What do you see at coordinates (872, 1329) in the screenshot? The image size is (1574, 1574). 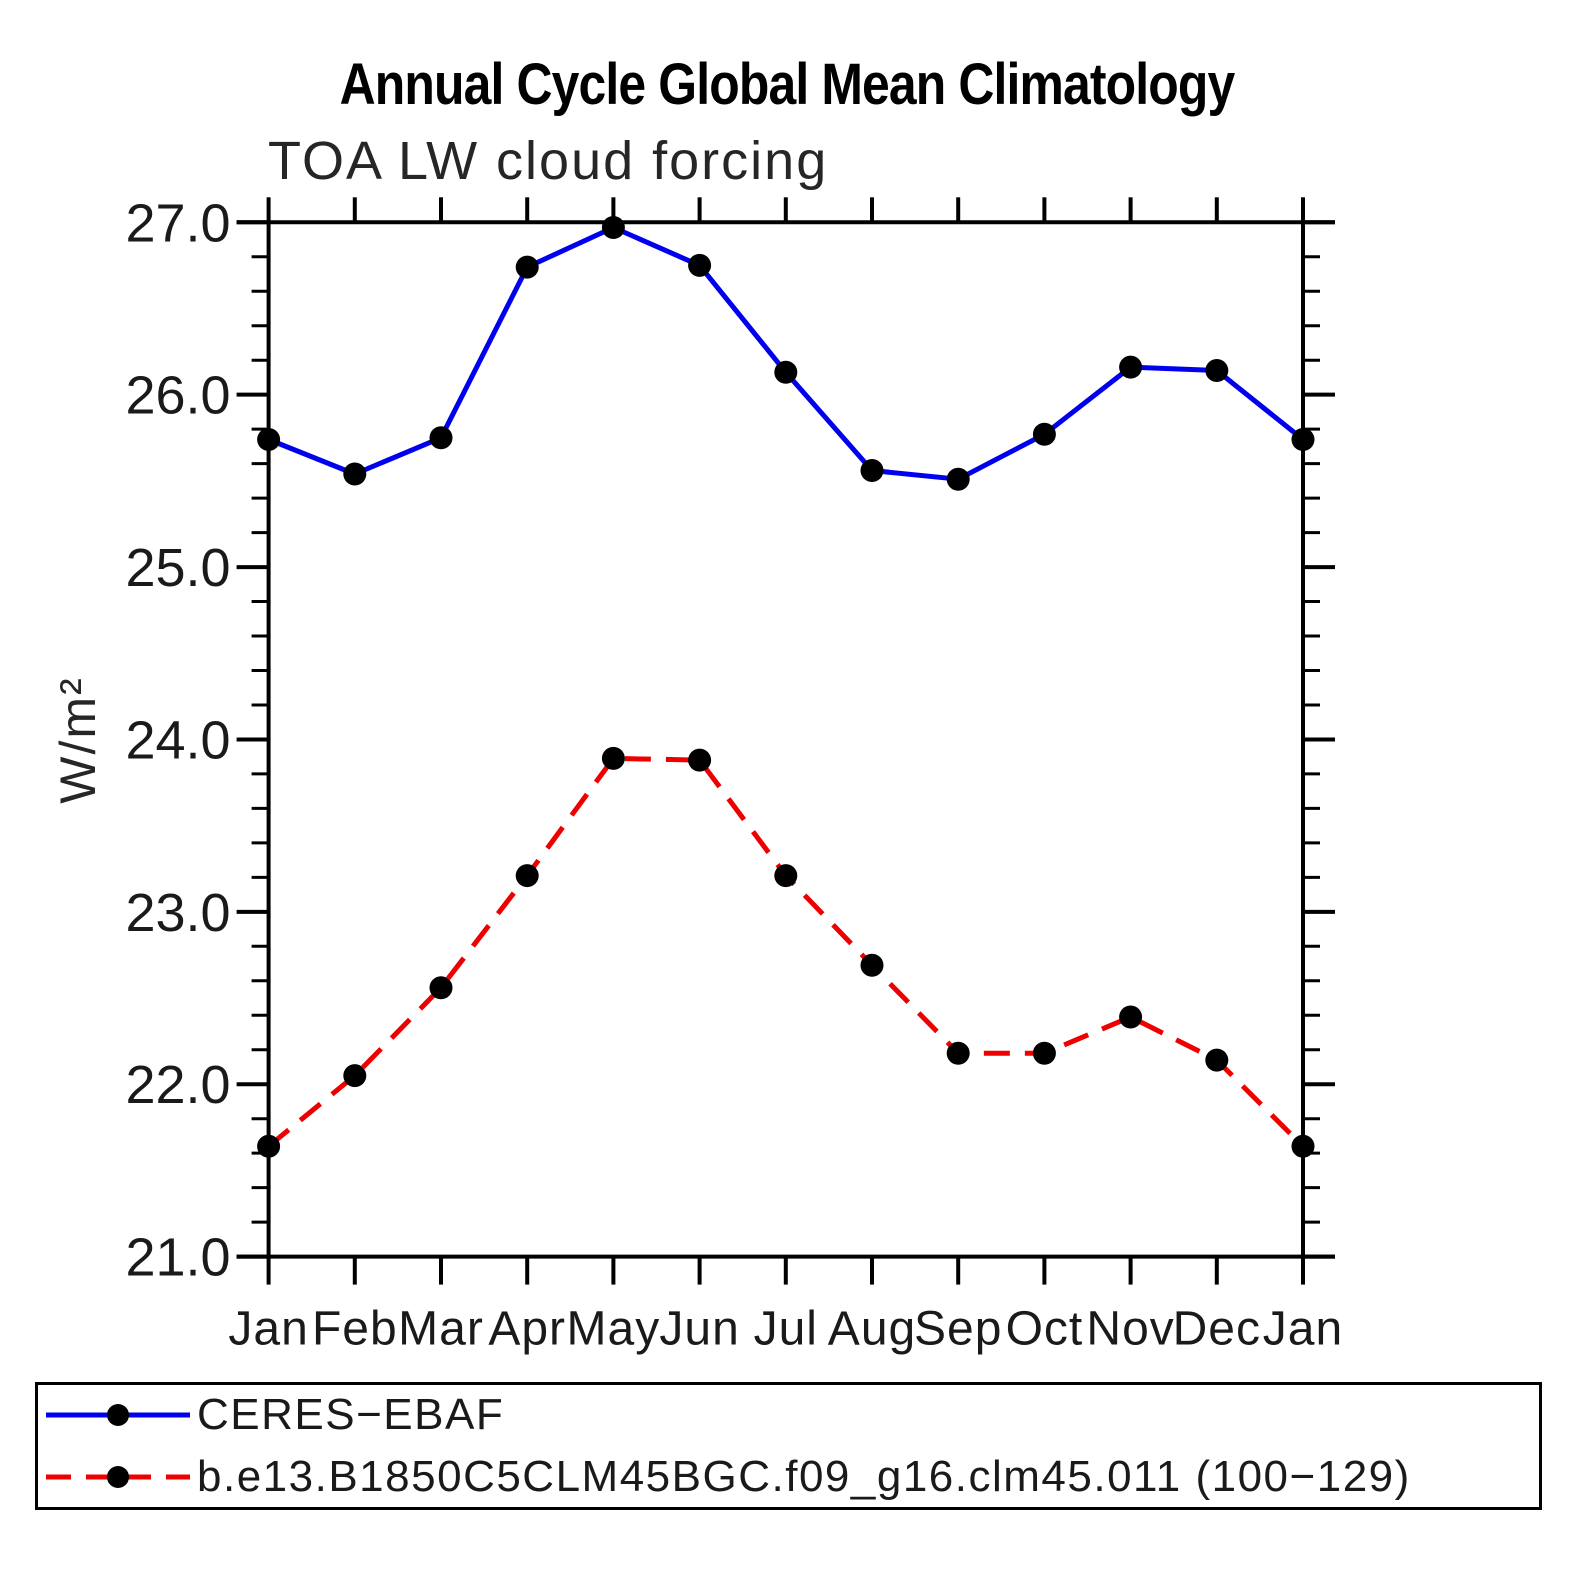 I see `x-tick-label: Aug` at bounding box center [872, 1329].